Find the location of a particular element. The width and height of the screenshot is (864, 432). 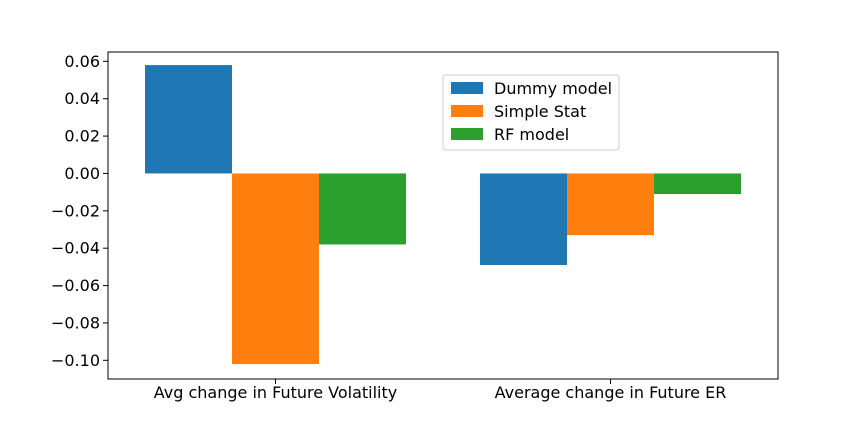

y-tick-label: 0.04 is located at coordinates (82, 98).